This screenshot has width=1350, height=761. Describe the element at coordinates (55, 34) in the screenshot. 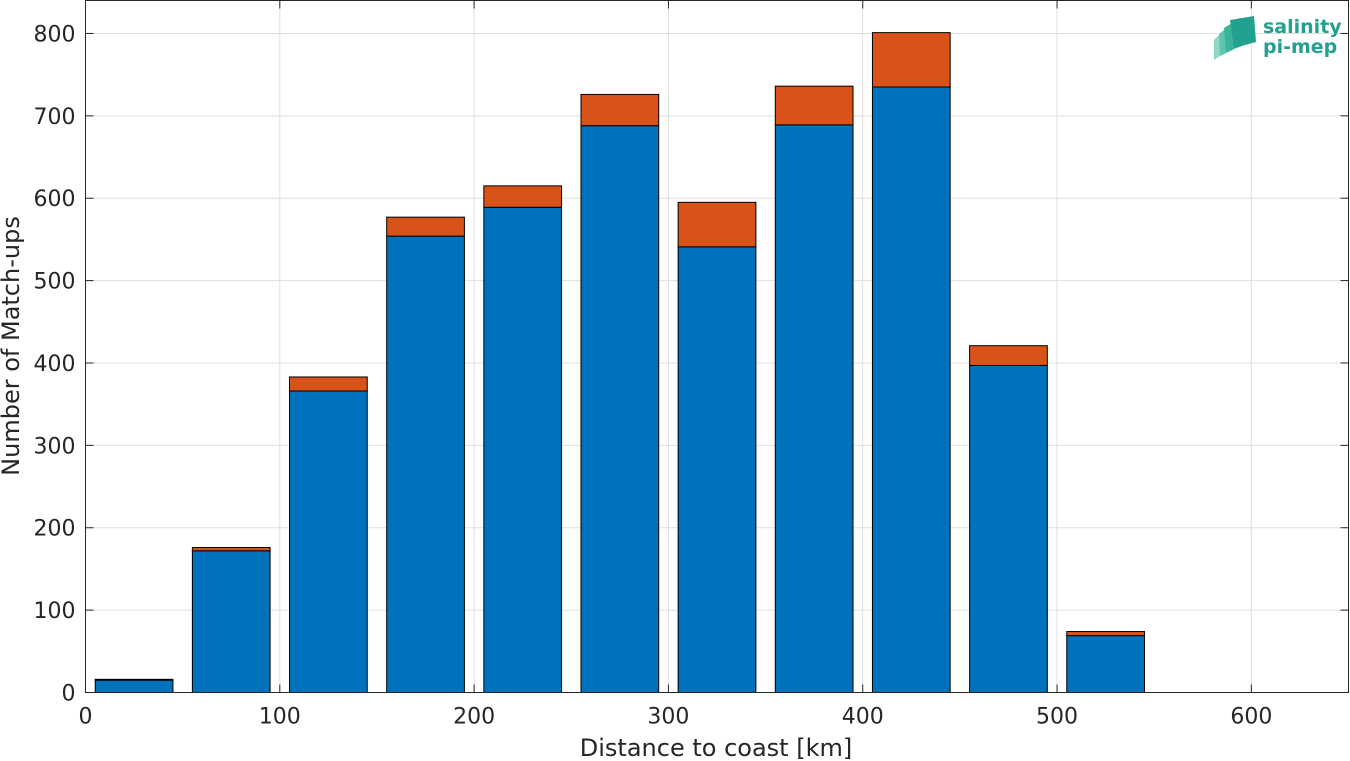

I see `y-tick-label: 800` at that location.